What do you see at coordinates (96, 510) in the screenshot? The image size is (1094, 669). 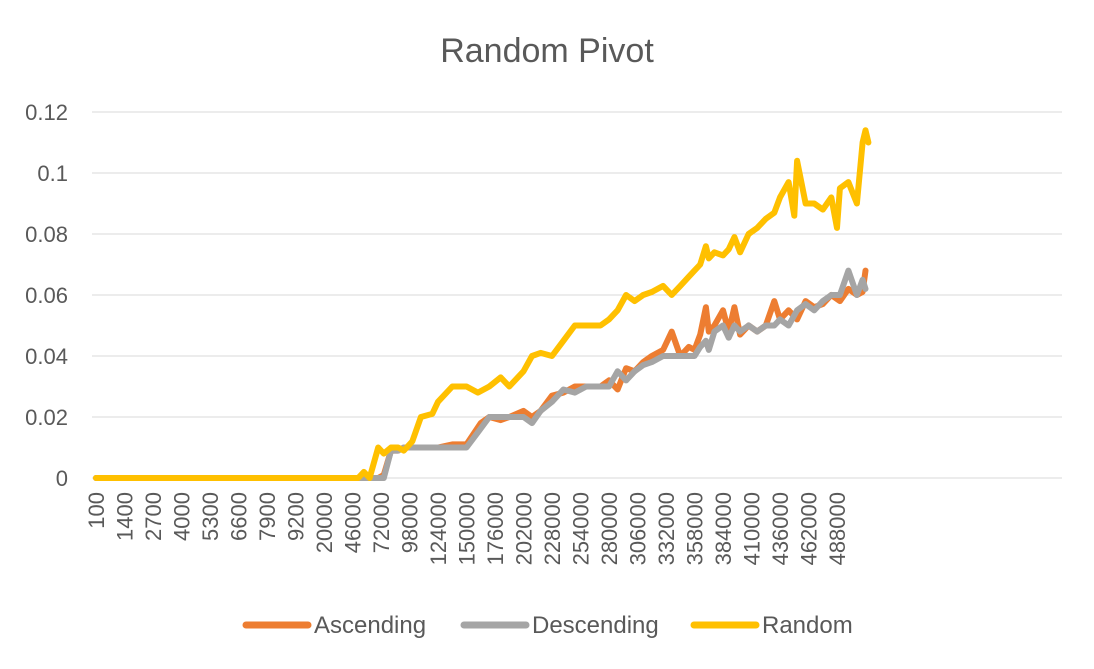 I see `x-tick-label: 100` at bounding box center [96, 510].